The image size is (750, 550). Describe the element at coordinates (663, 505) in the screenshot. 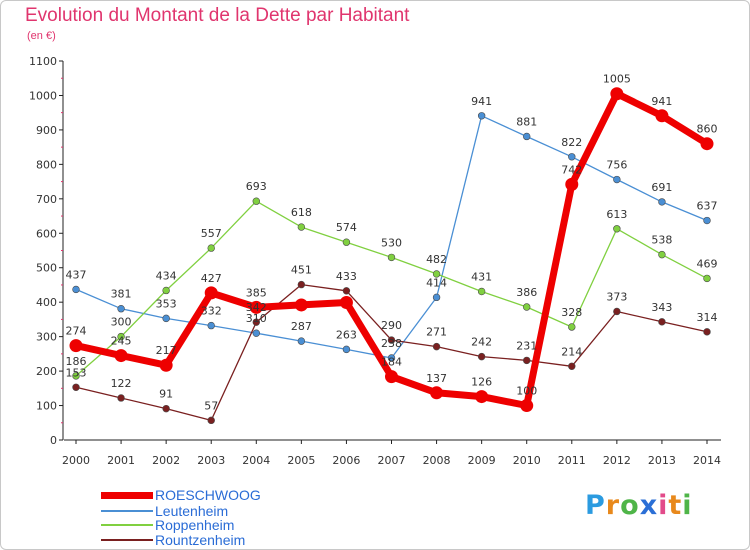

I see `logo-letter-4: i` at that location.